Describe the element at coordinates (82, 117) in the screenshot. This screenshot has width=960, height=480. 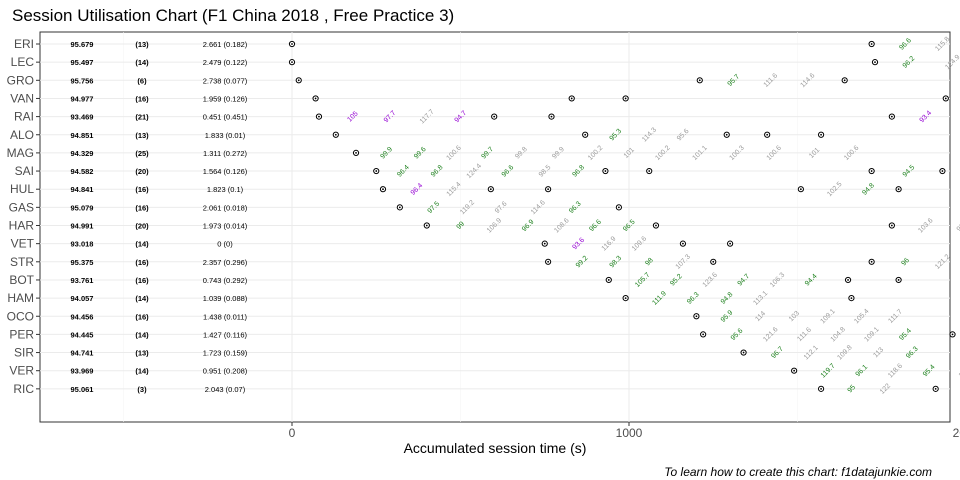
I see `best-lap-time: 93.469` at that location.